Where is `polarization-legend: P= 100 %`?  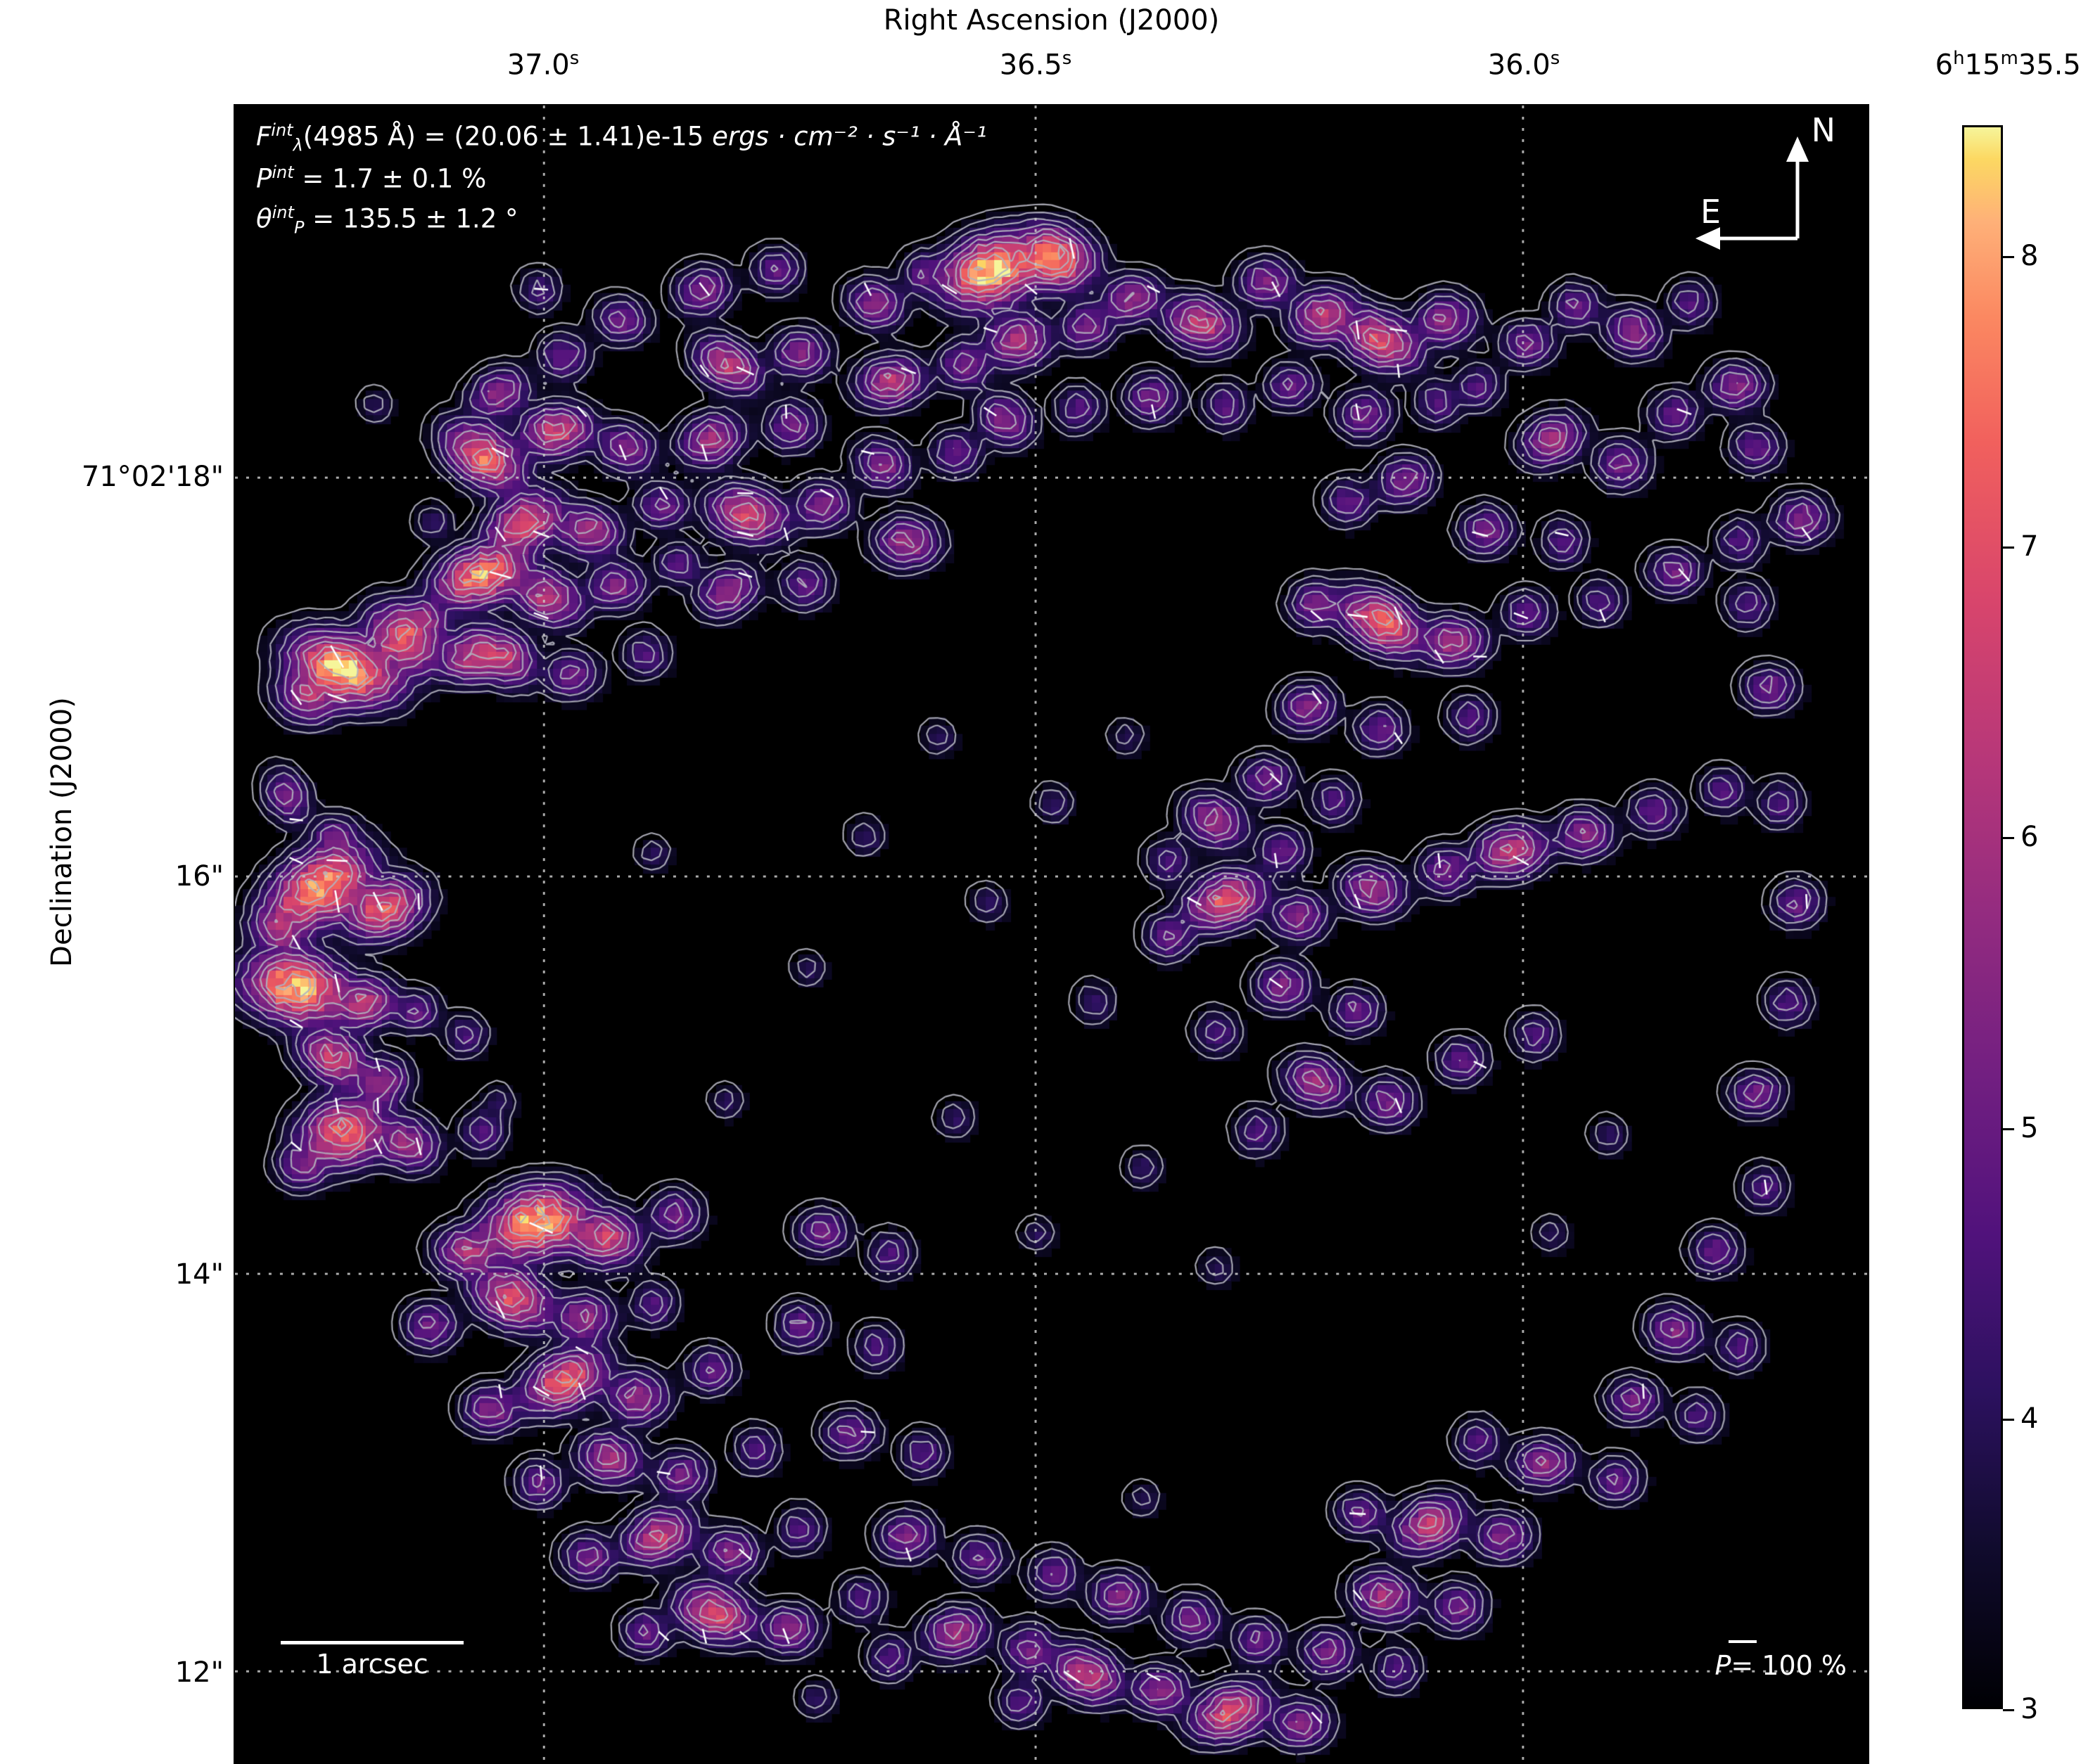
polarization-legend: P= 100 % is located at coordinates (1781, 1661).